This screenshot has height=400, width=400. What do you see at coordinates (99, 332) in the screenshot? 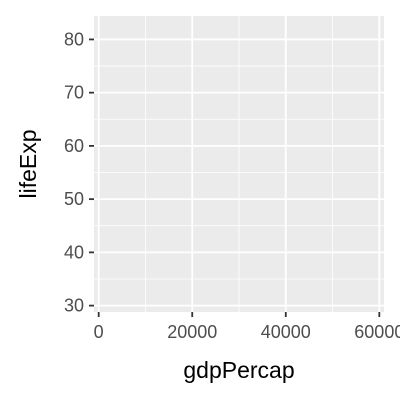
I see `x-tick-label: 0` at bounding box center [99, 332].